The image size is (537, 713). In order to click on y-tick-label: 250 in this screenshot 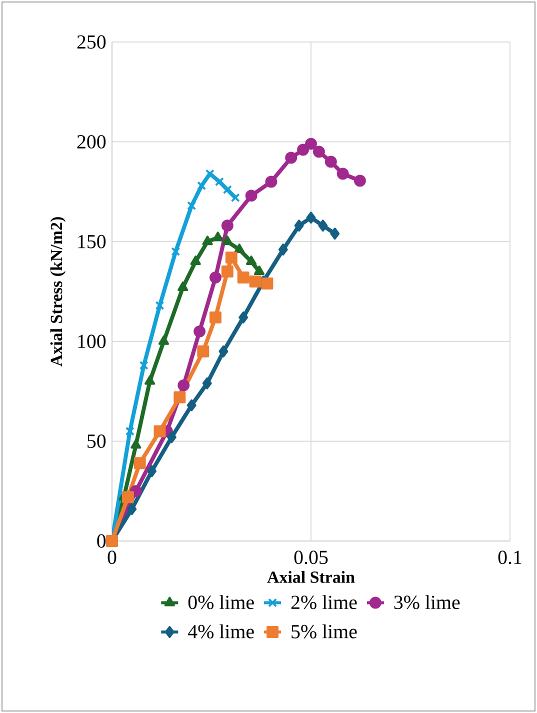, I will do `click(91, 42)`.